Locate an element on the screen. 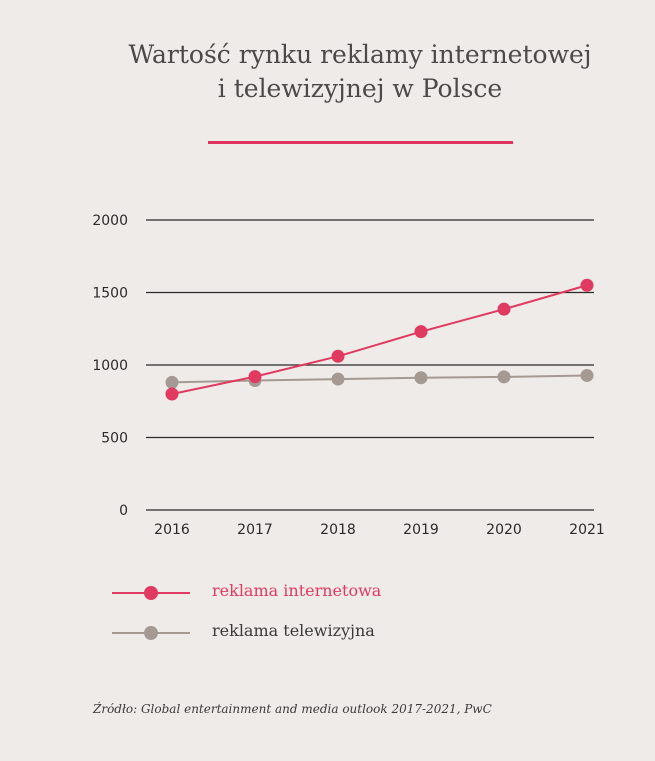 Image resolution: width=655 pixels, height=761 pixels. legend-item-internet: reklama internetowa is located at coordinates (322, 596).